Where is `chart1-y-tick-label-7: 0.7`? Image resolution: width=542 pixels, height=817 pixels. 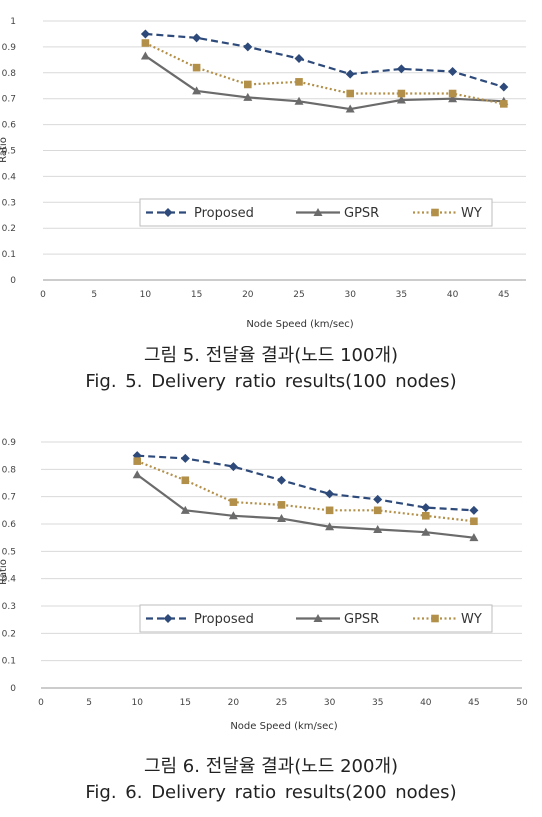 chart1-y-tick-label-7: 0.7 is located at coordinates (9, 100).